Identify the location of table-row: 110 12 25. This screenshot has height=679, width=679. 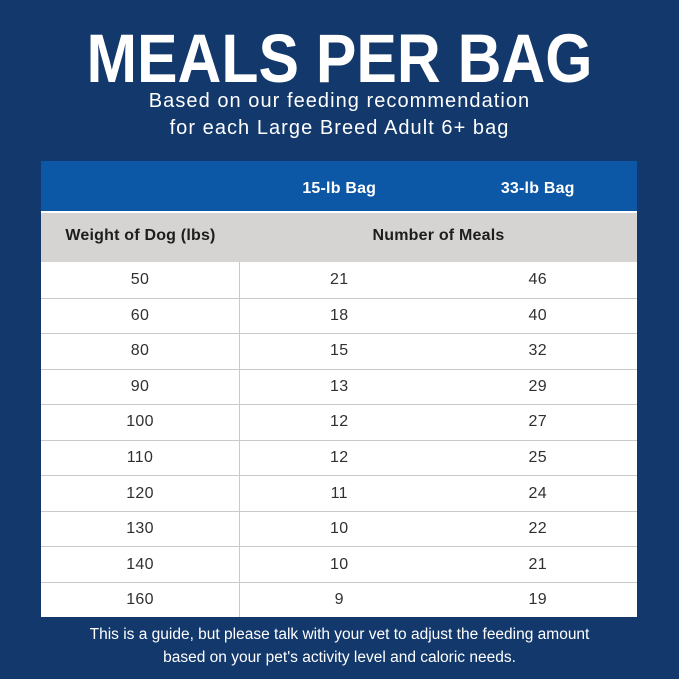
(339, 457).